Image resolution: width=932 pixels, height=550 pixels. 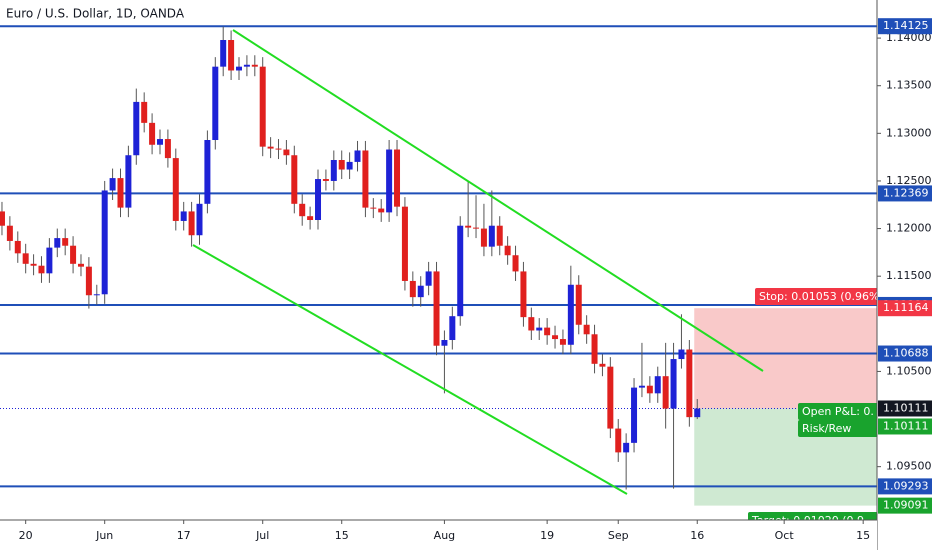 I want to click on pl-label-bg, so click(x=843, y=411).